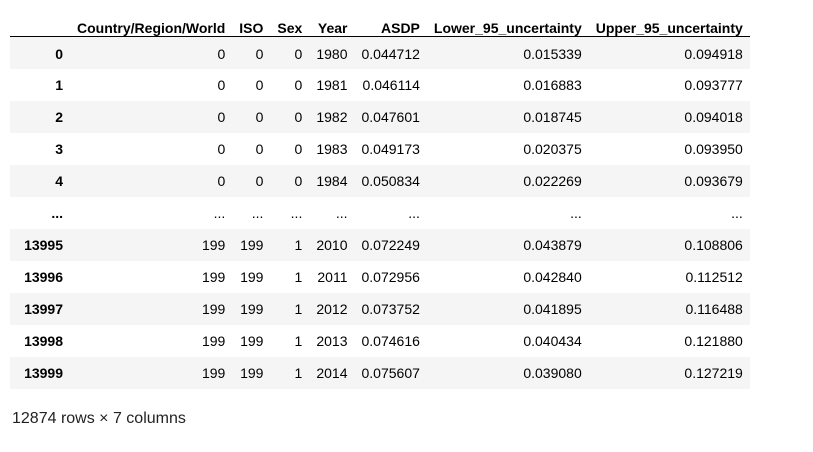  I want to click on table-cell: 2012, so click(332, 308).